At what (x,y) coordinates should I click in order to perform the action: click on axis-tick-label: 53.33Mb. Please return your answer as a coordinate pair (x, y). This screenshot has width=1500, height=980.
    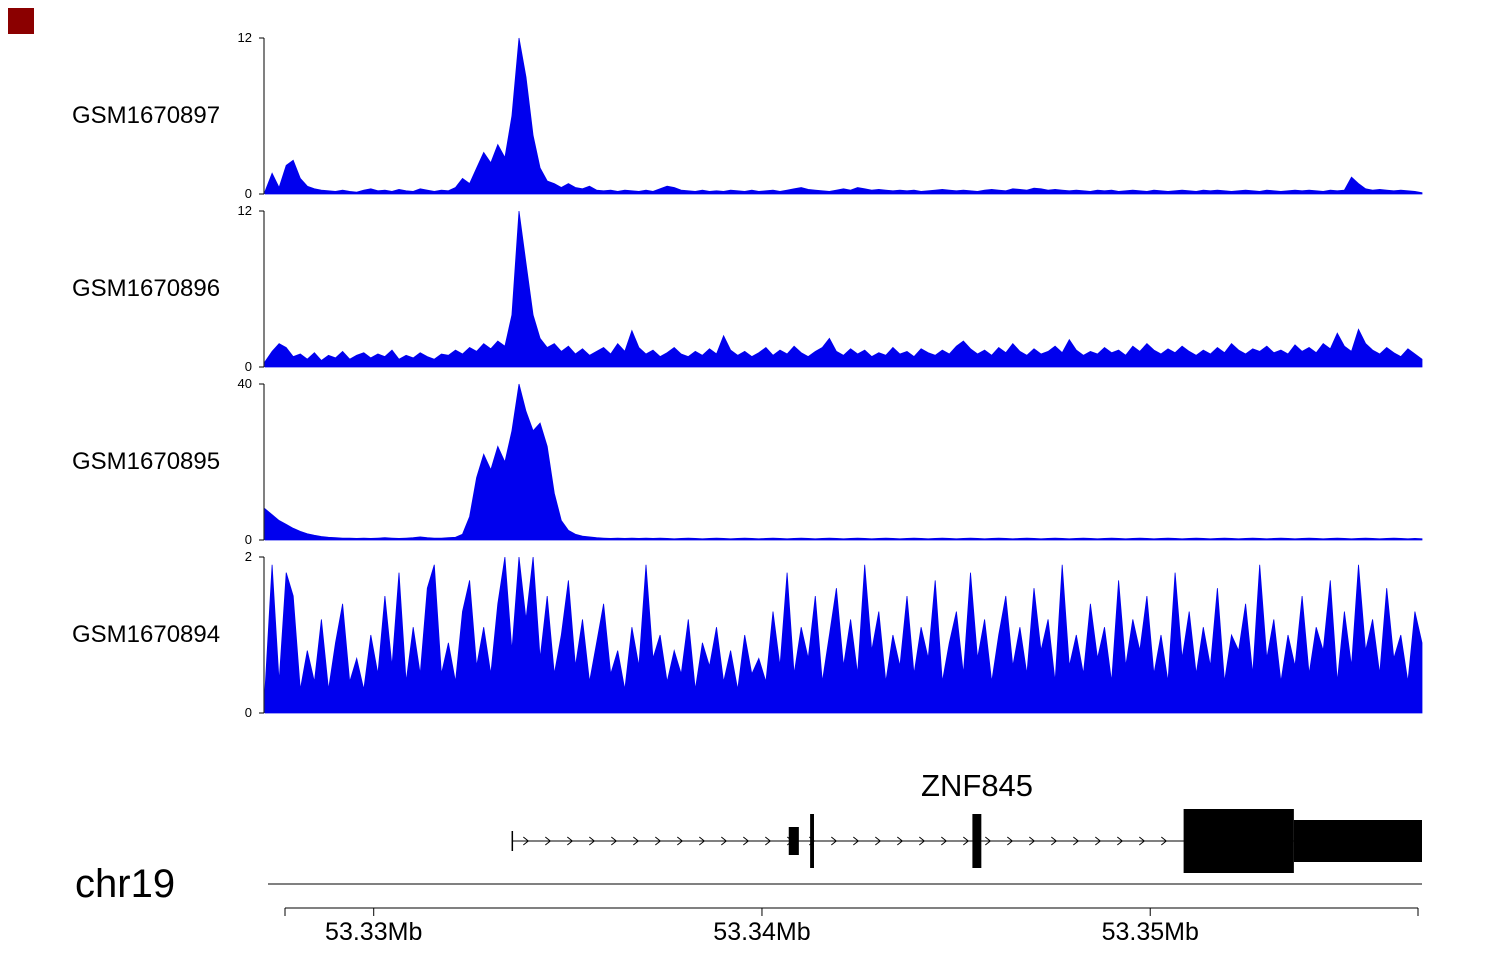
    Looking at the image, I should click on (374, 932).